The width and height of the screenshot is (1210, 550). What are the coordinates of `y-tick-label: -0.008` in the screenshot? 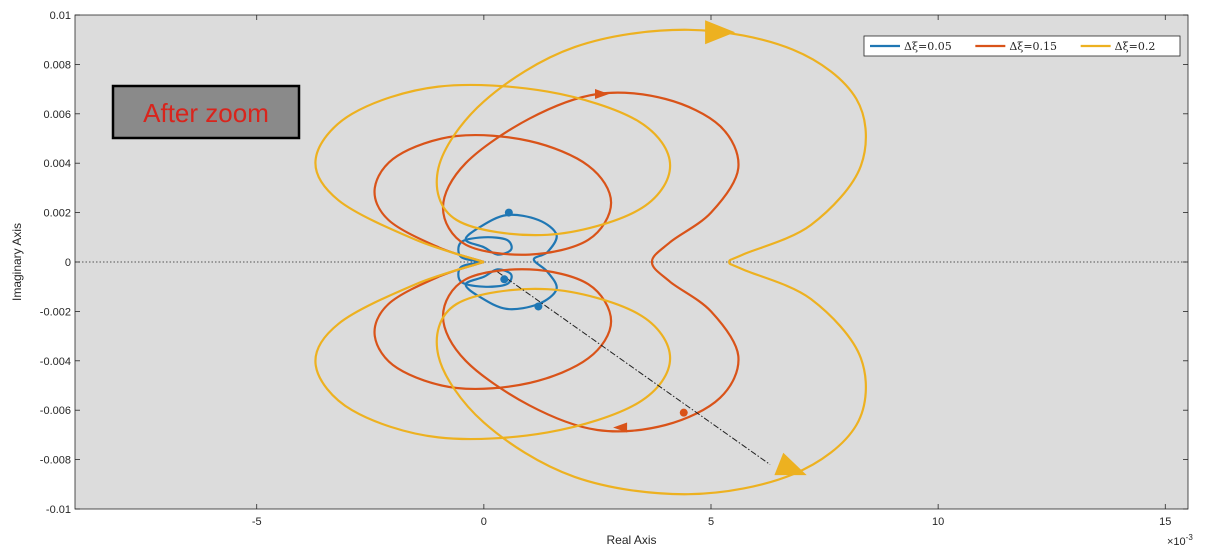 It's located at (55, 461).